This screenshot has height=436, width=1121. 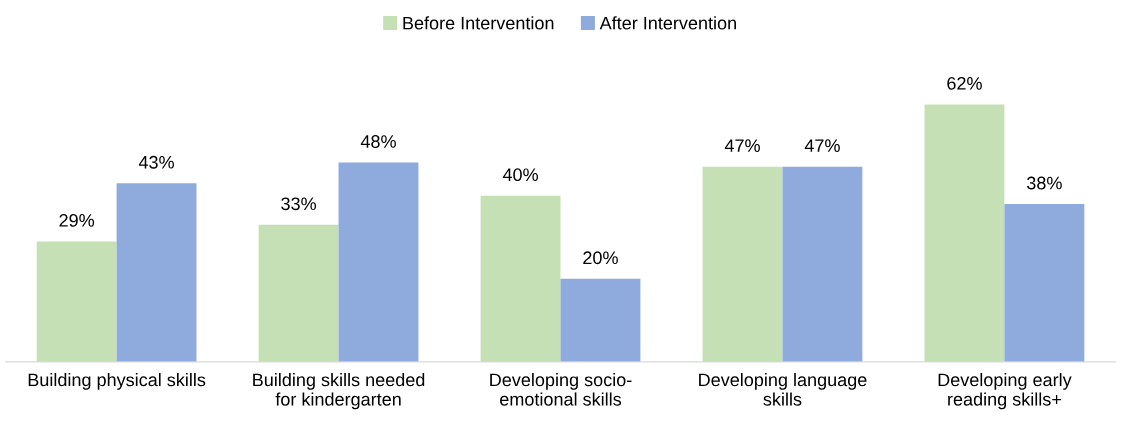 I want to click on x-tick-label: Developing socio- emotional skills, so click(x=561, y=389).